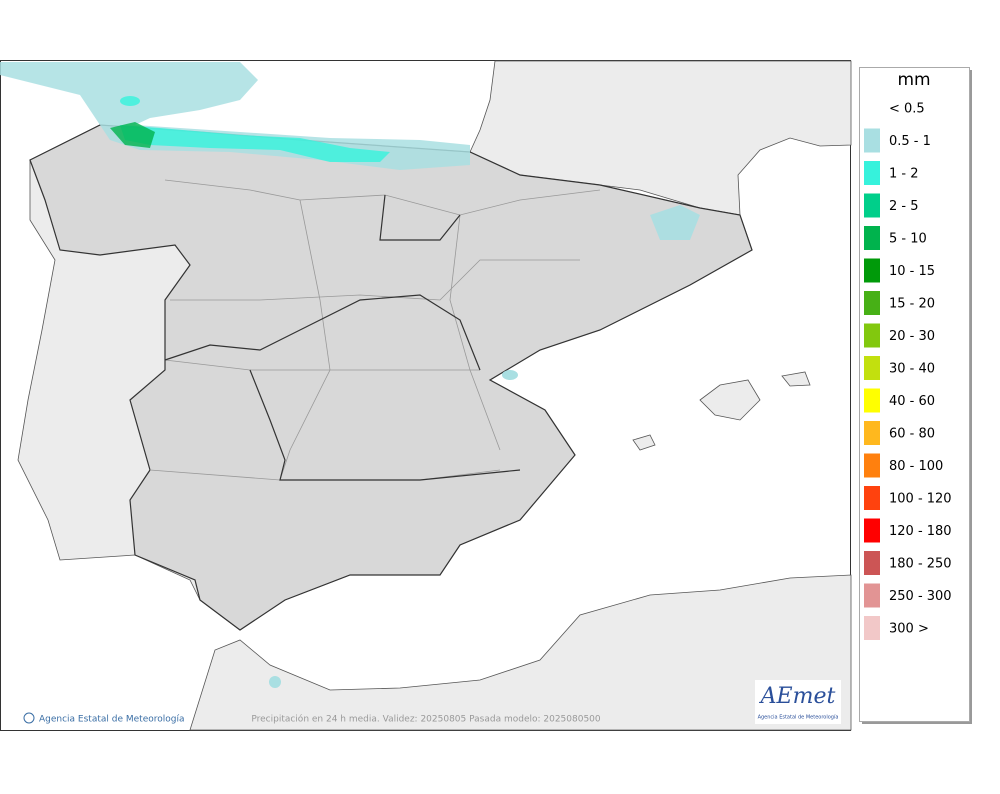 This screenshot has width=1000, height=794. Describe the element at coordinates (920, 596) in the screenshot. I see `legend-label: 250 - 300` at that location.